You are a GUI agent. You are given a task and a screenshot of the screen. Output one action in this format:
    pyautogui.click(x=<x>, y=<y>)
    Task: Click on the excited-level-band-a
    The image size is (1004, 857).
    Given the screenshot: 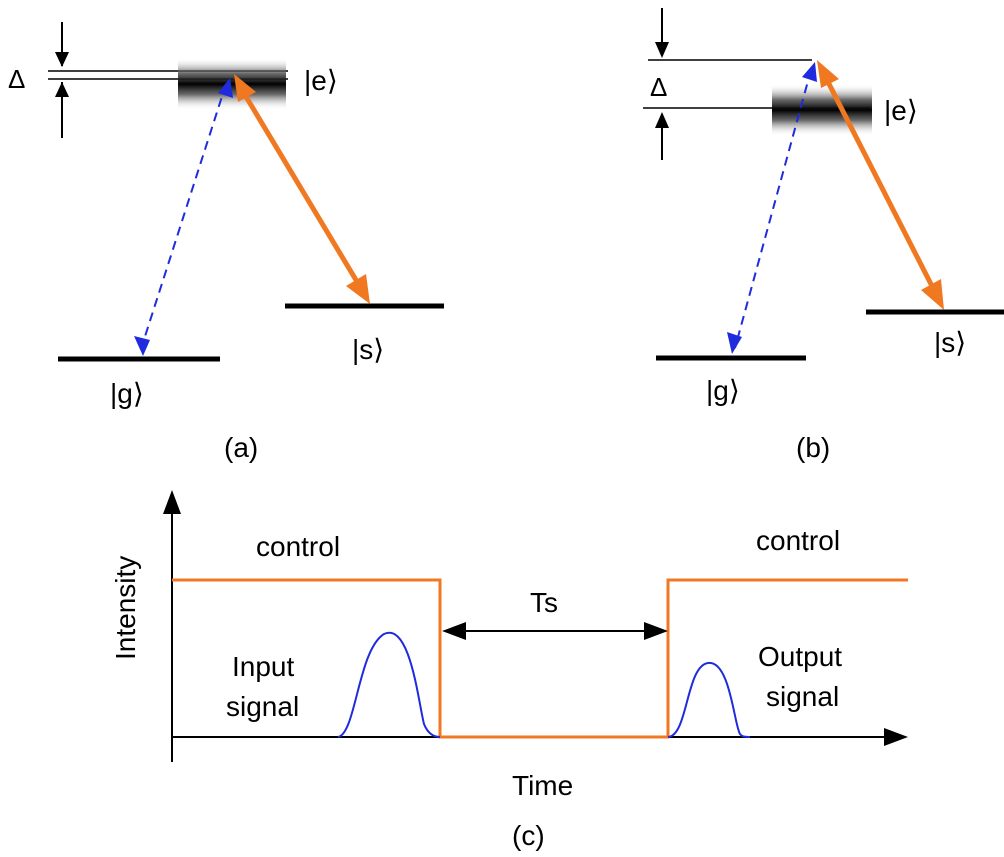 What is the action you would take?
    pyautogui.click(x=232, y=84)
    